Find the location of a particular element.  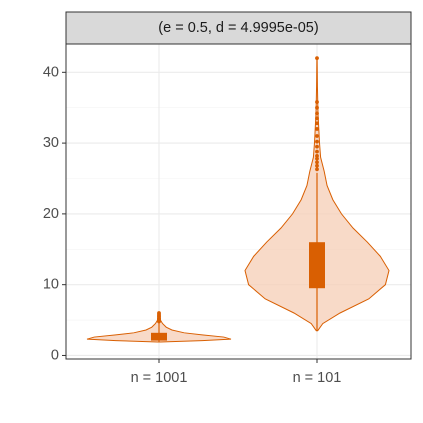

facet-strip: (e = 0.5, d = 4.9995e-05) is located at coordinates (238, 28).